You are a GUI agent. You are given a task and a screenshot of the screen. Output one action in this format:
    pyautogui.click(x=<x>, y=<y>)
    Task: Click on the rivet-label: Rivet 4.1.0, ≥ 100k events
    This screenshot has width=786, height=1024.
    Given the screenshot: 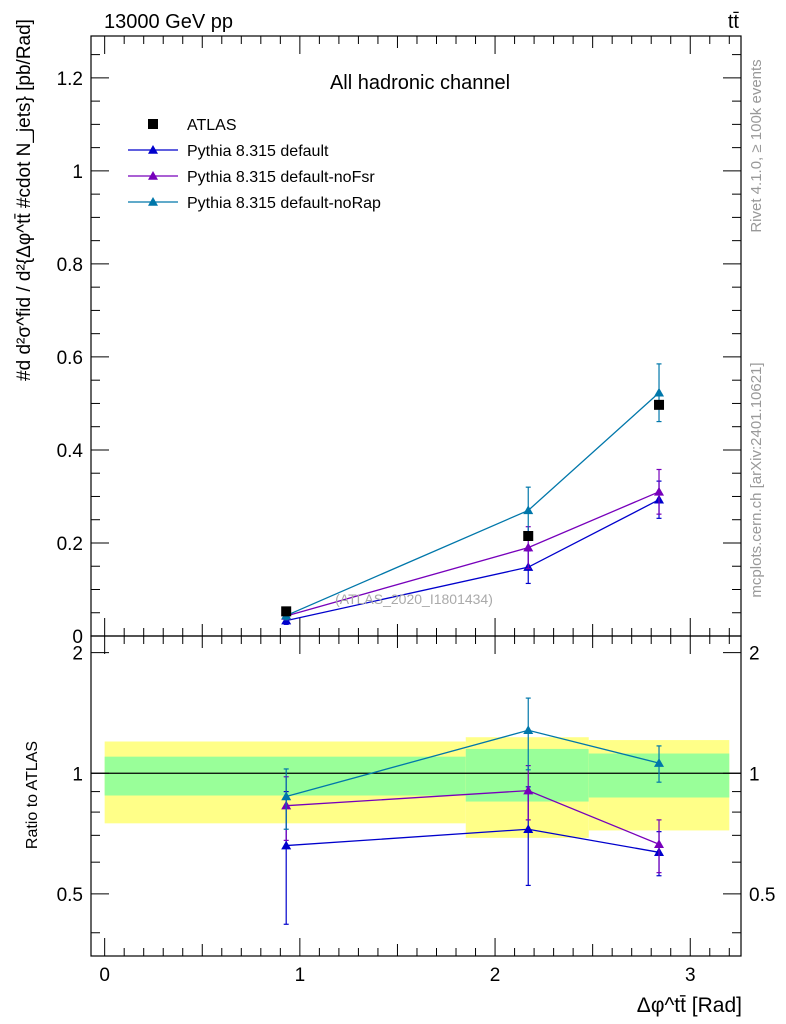 What is the action you would take?
    pyautogui.click(x=756, y=145)
    